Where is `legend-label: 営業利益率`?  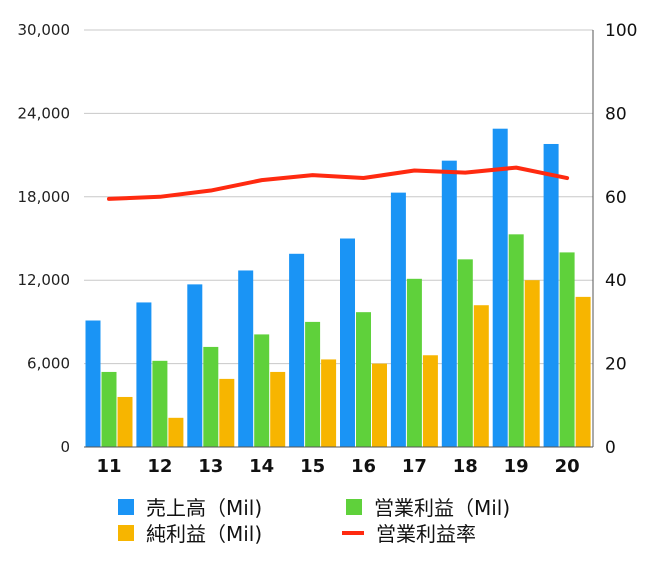
legend-label: 営業利益率 is located at coordinates (426, 534).